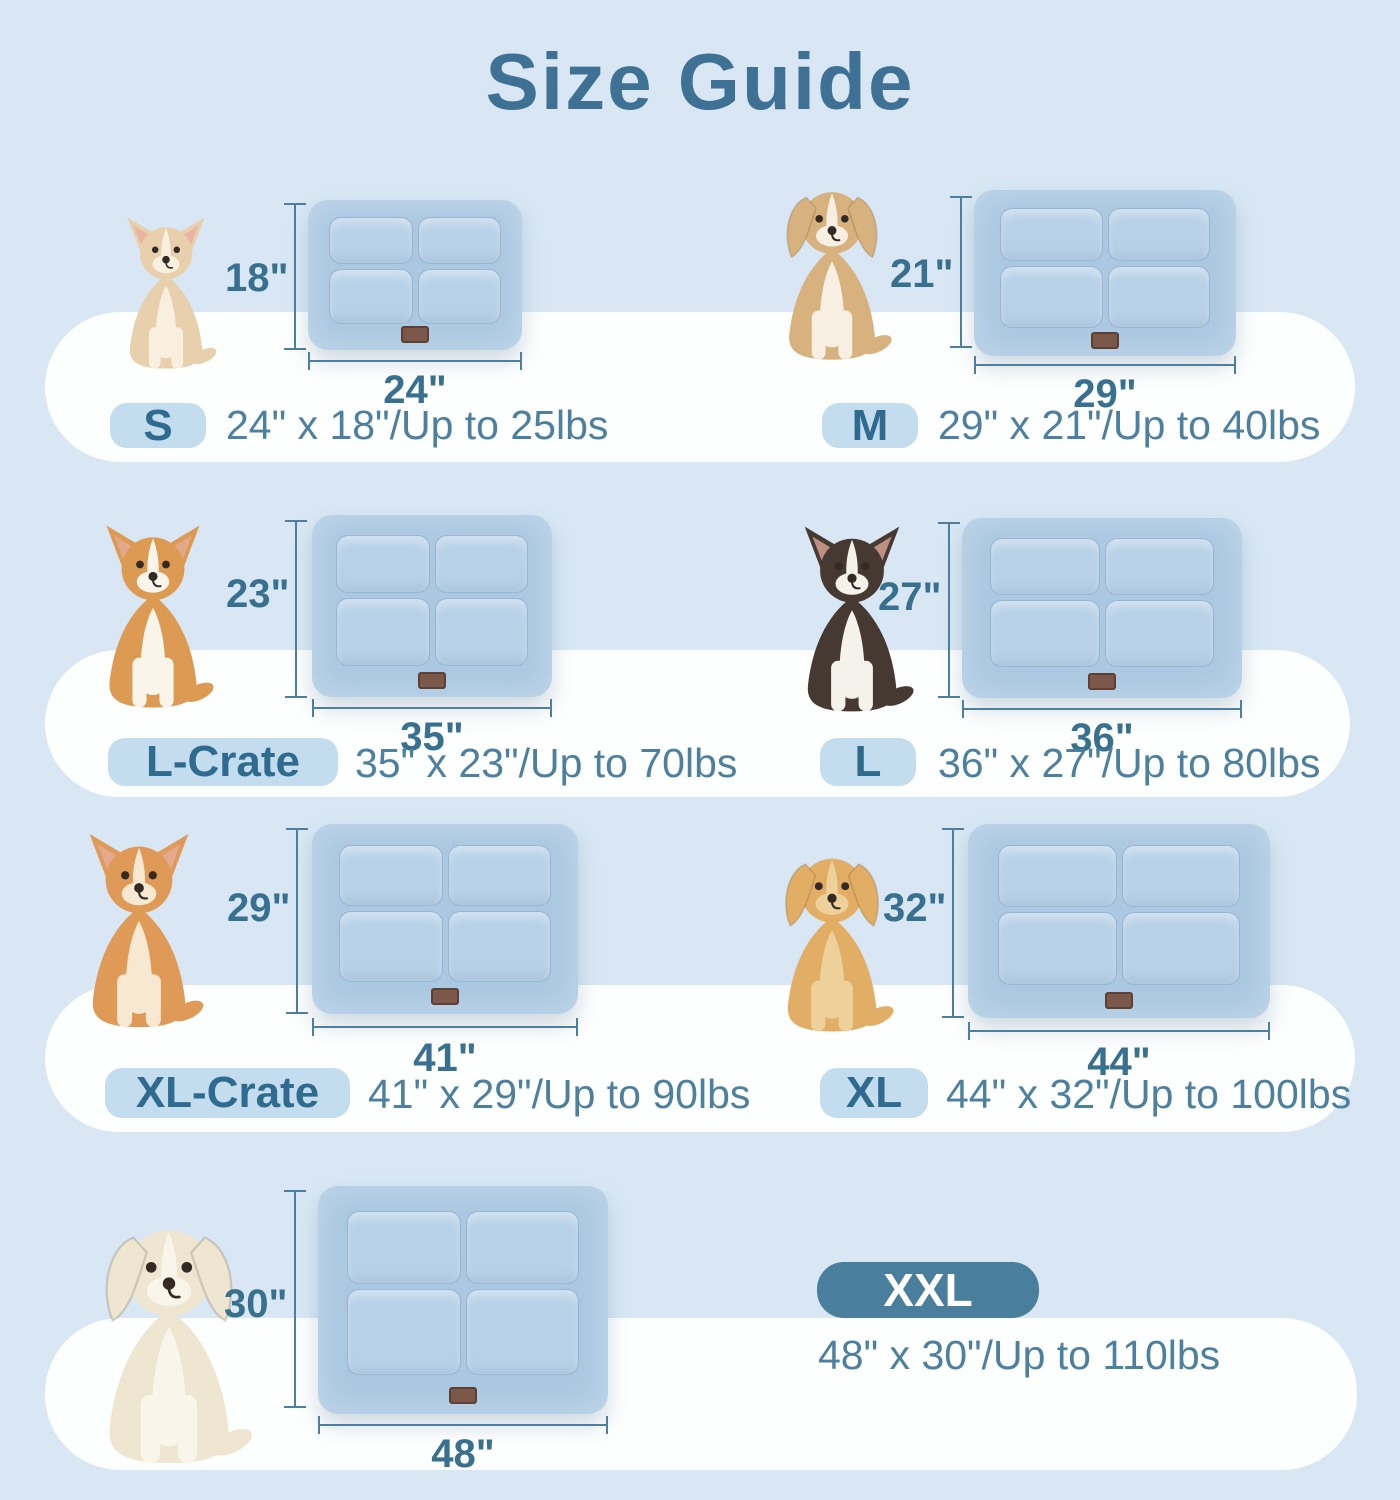 This screenshot has height=1500, width=1400. Describe the element at coordinates (910, 597) in the screenshot. I see `height-label: 27"` at that location.